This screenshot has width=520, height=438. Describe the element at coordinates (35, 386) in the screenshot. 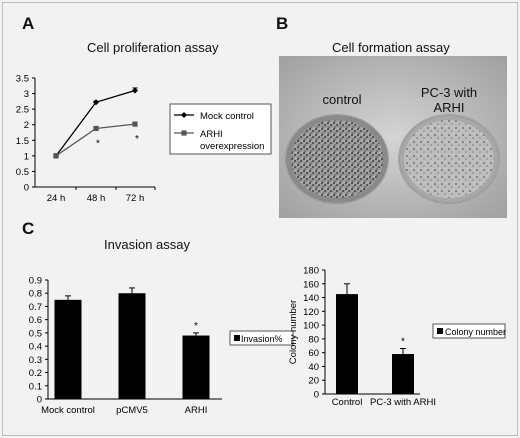

I see `c-y-tick-label: 0.1` at that location.